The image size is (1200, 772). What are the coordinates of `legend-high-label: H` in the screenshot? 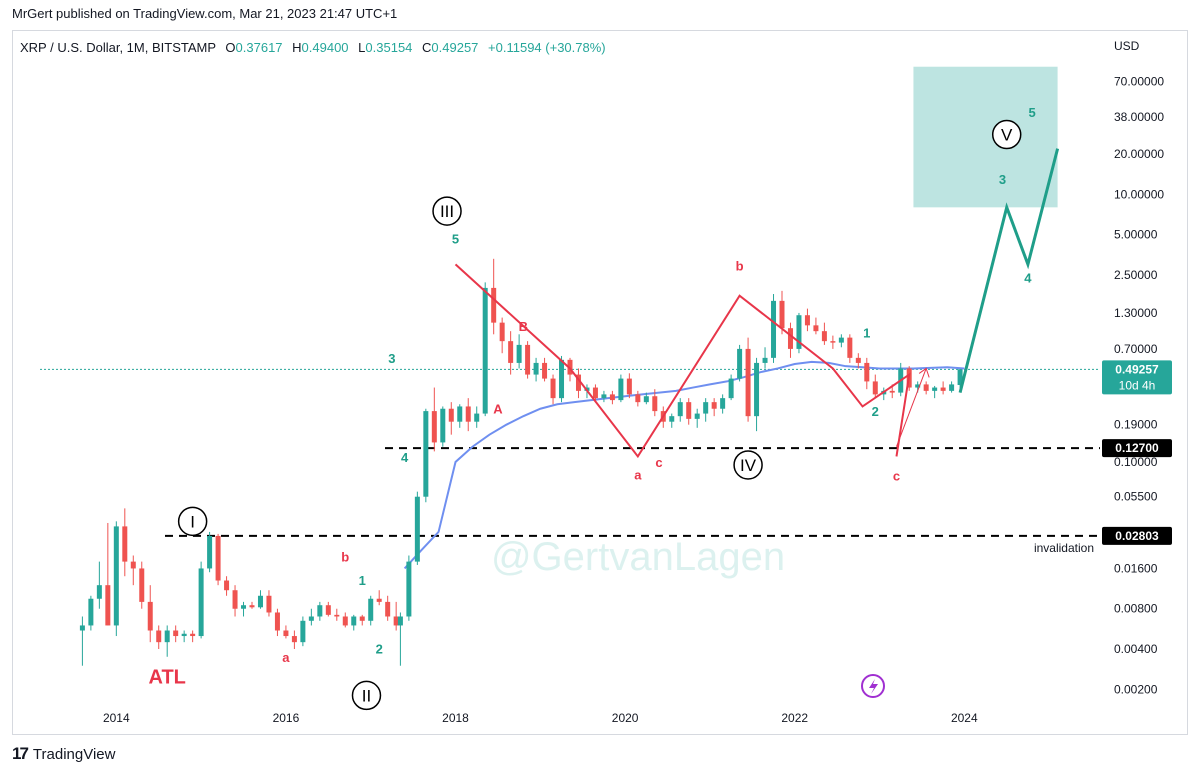 It's located at (297, 47).